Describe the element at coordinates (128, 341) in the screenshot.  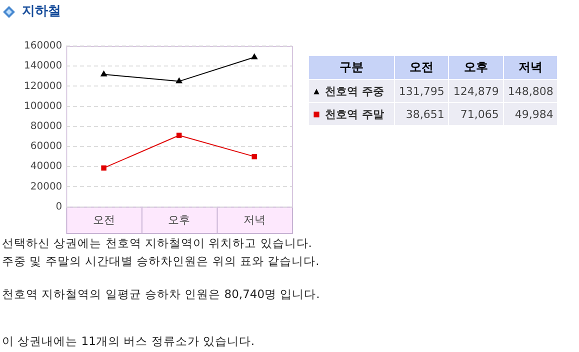
I see `text: 이 상권내에는 11개의 버스 정류소가 있습니다.` at that location.